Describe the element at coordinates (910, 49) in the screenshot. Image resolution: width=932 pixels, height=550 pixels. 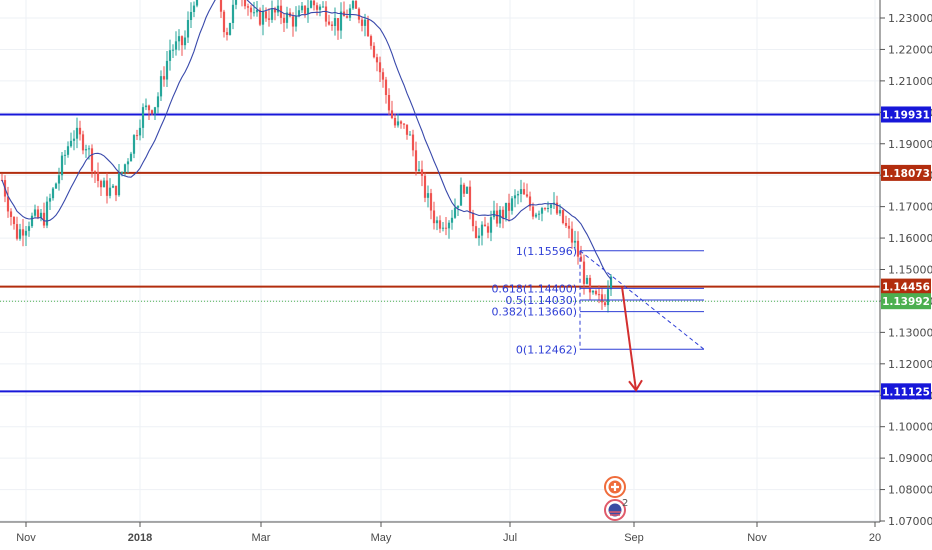
I see `y-tick-label: 1.22000` at that location.